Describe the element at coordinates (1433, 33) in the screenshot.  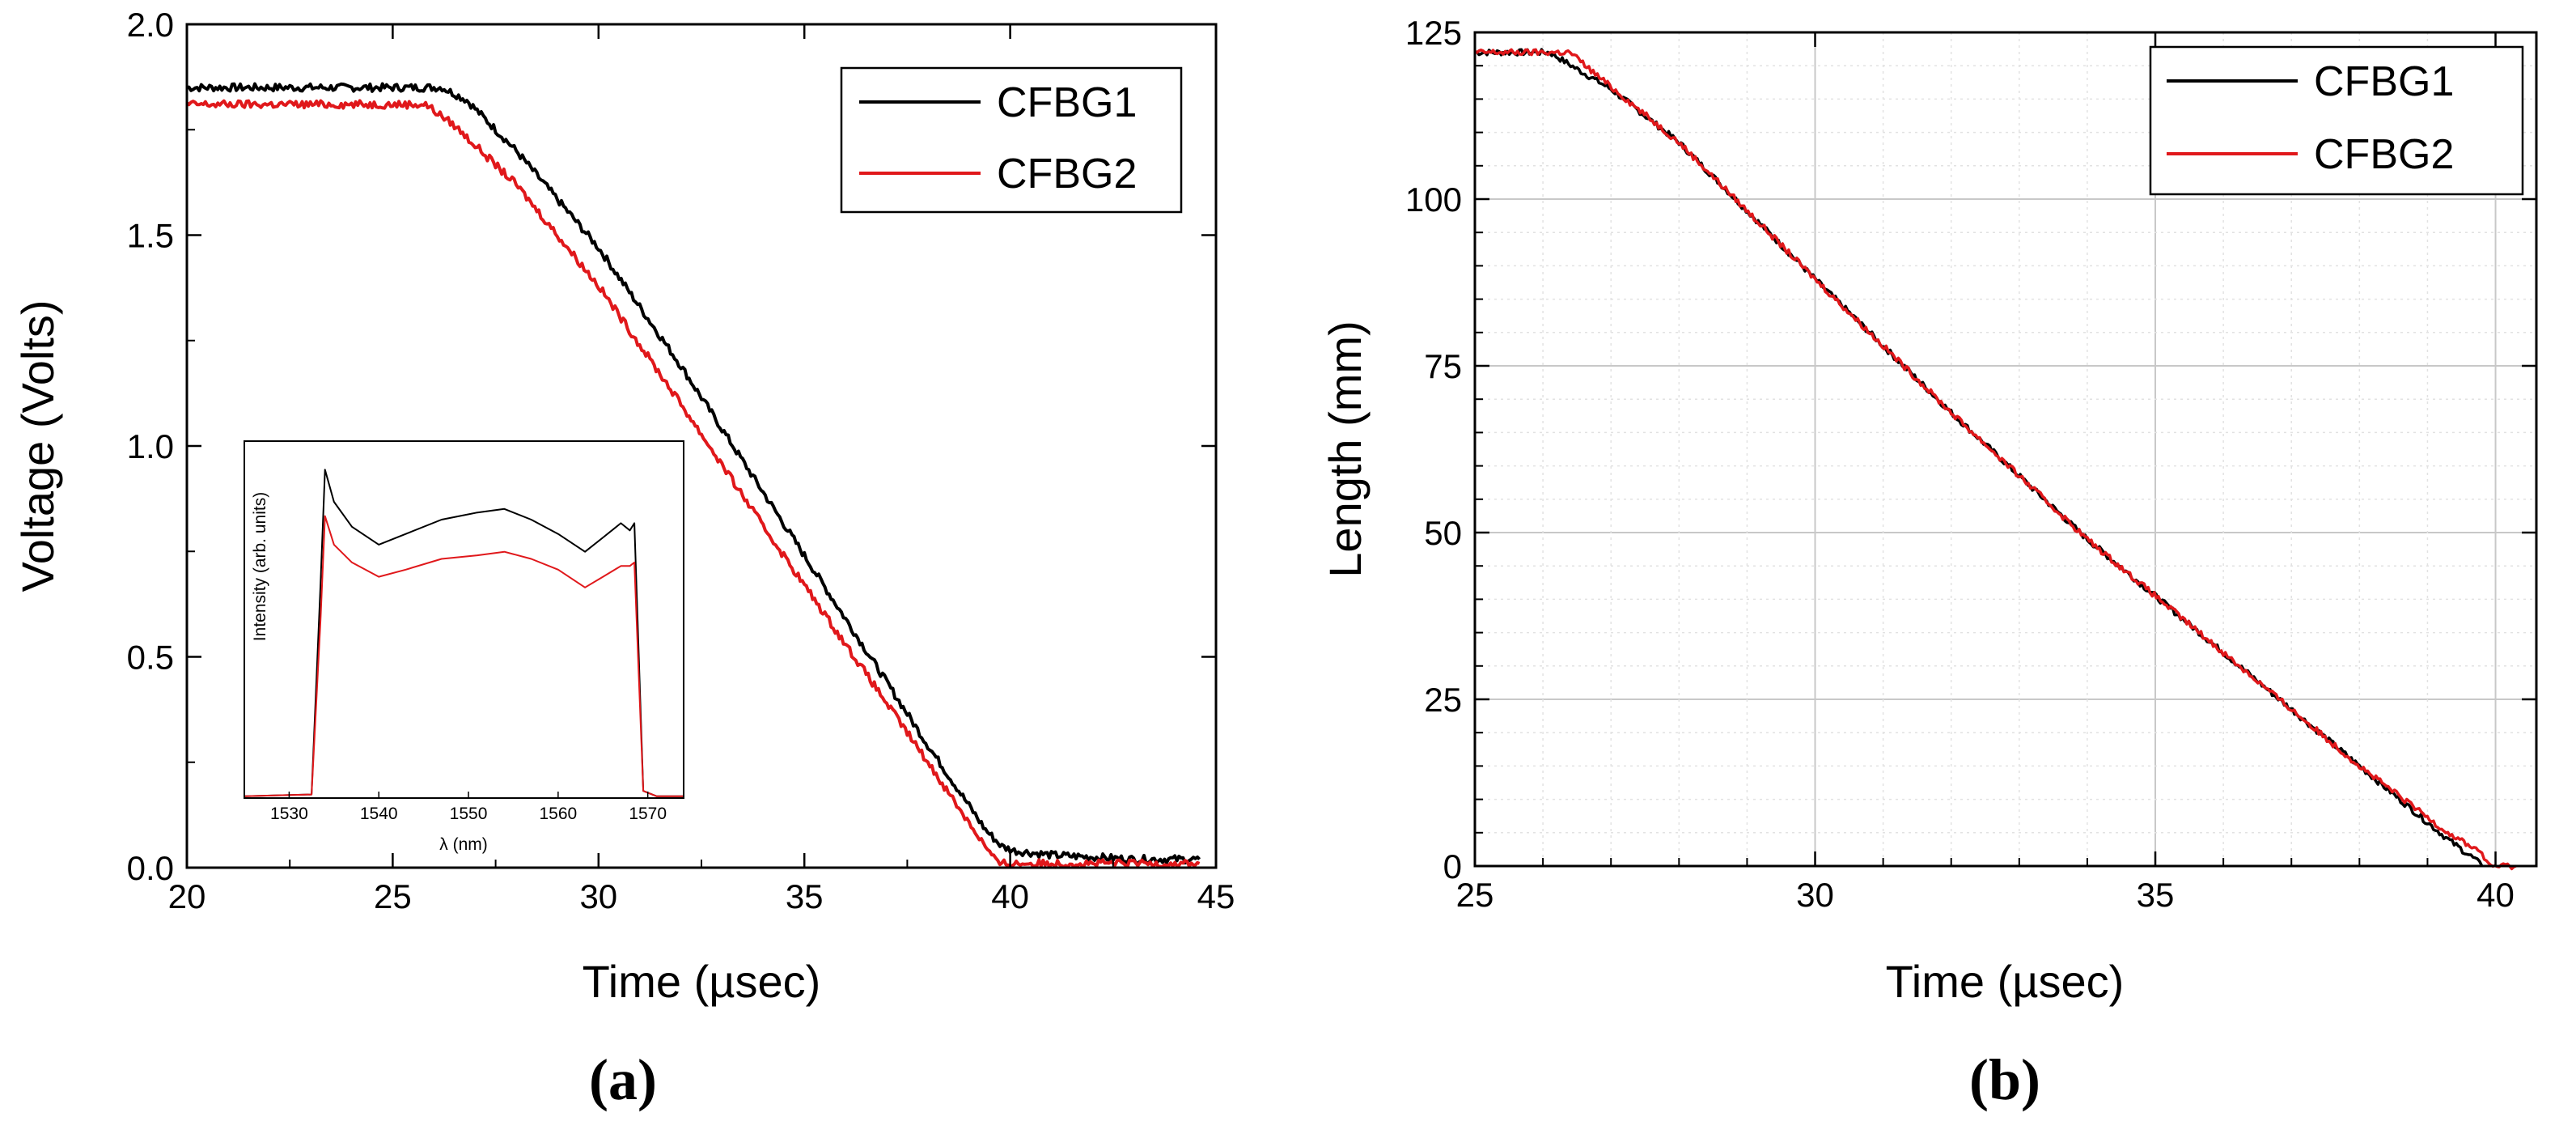
I see `panel-b-y-tick-label: 125` at that location.